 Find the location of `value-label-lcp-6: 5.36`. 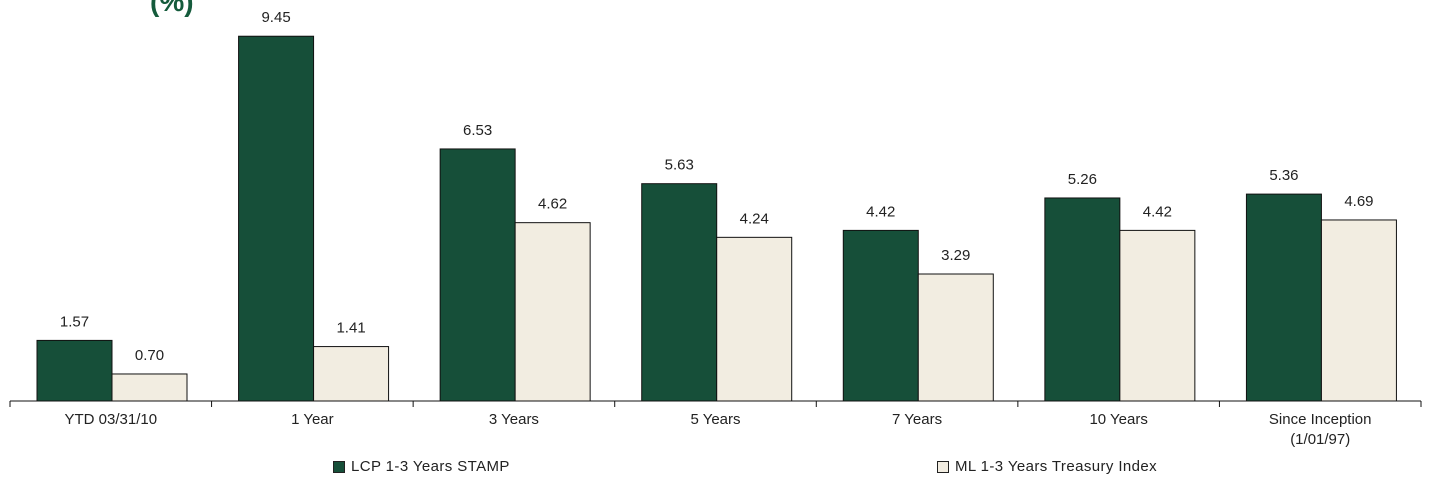

value-label-lcp-6: 5.36 is located at coordinates (1283, 175).